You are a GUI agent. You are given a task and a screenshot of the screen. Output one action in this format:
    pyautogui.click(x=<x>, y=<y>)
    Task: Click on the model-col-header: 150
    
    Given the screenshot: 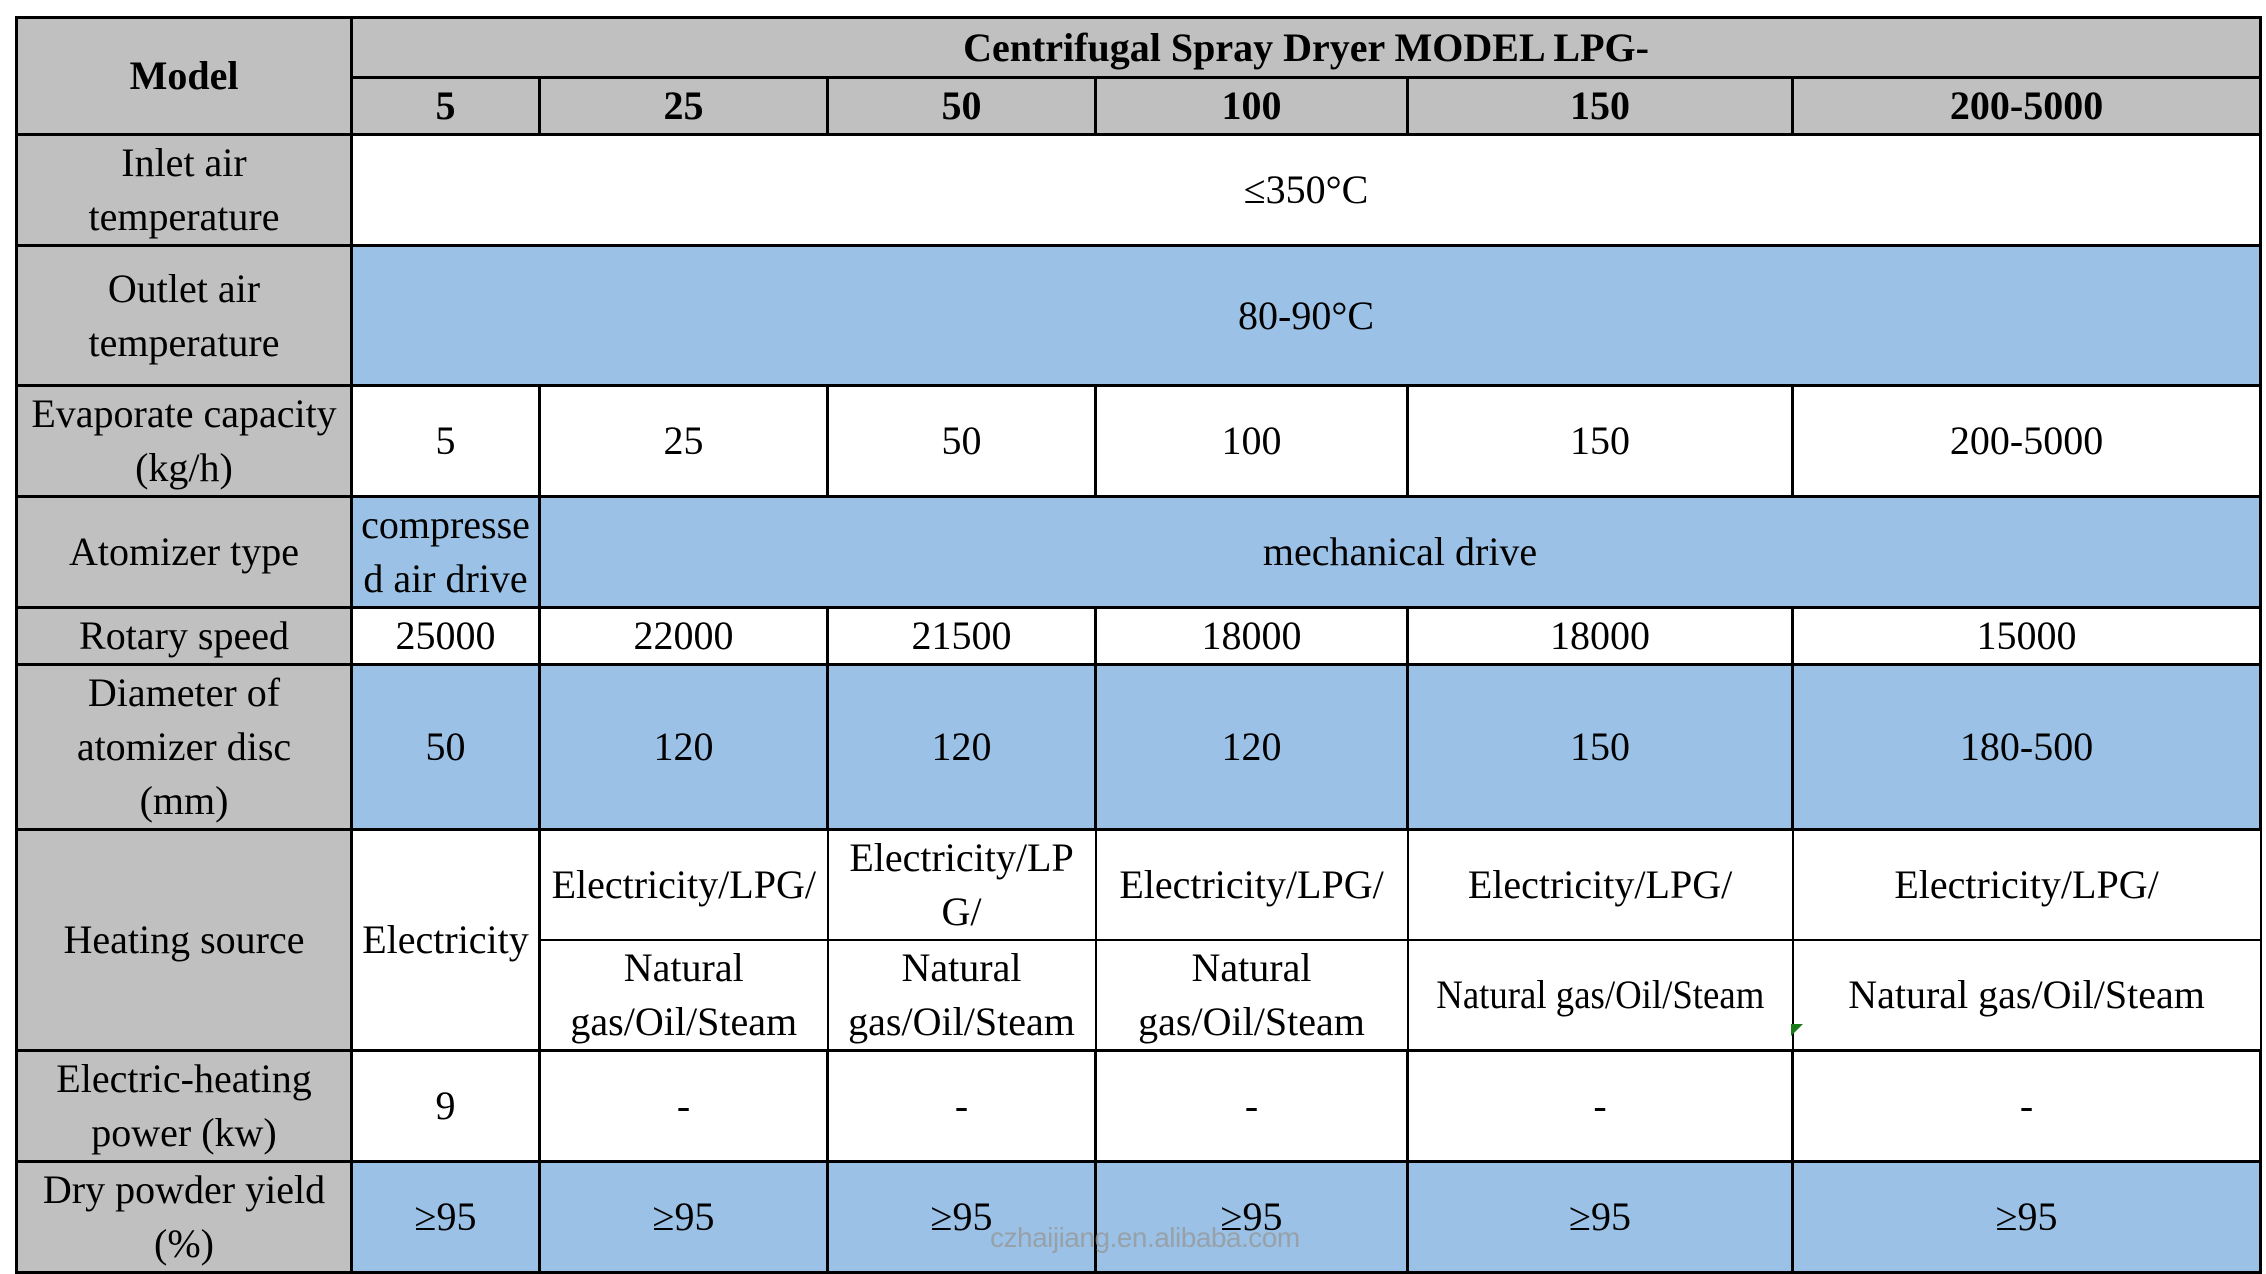 What is the action you would take?
    pyautogui.click(x=1600, y=106)
    